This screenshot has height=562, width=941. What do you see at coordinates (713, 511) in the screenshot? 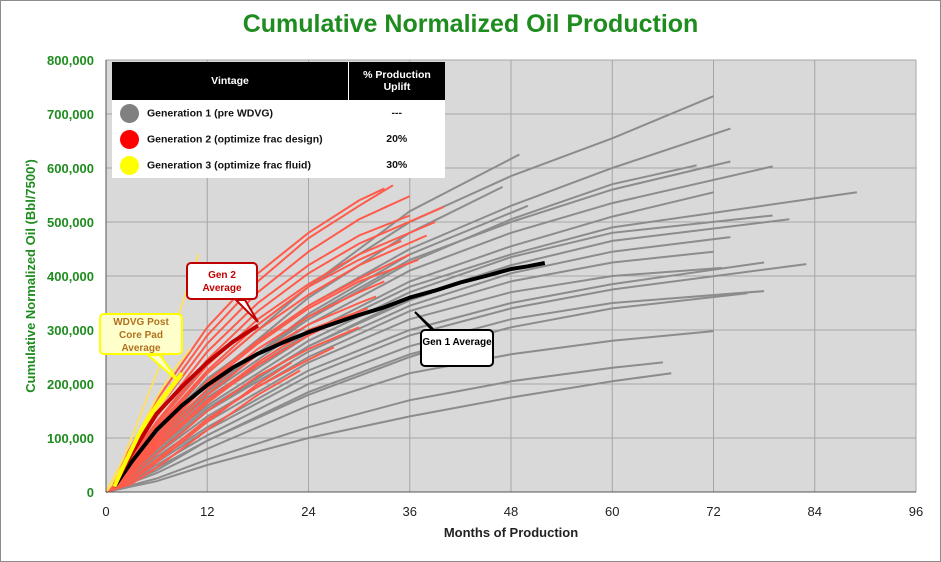
I see `x-tick-label: 72` at bounding box center [713, 511].